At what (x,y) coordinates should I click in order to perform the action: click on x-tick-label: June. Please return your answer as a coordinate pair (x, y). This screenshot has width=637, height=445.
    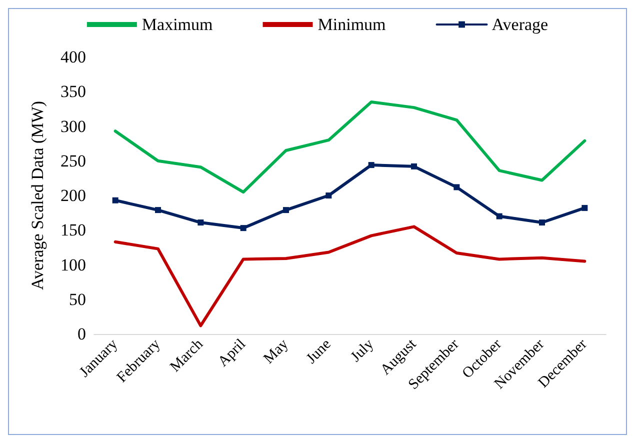
    Looking at the image, I should click on (319, 352).